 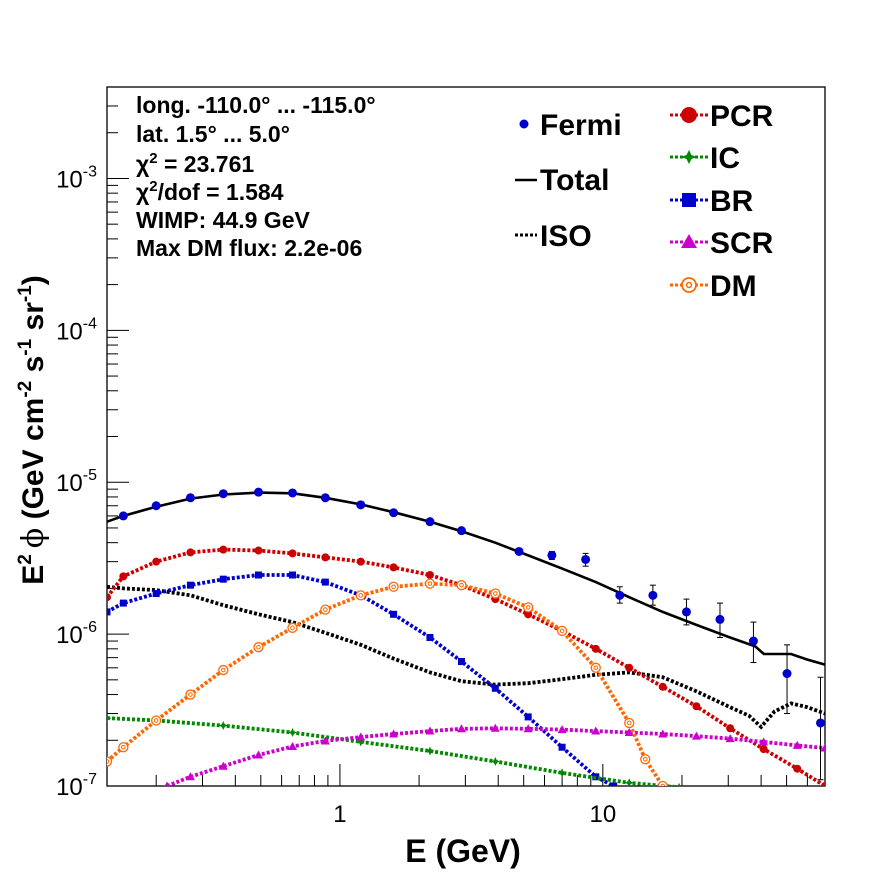 I want to click on legend-entry-pcr: PCR, so click(x=722, y=116).